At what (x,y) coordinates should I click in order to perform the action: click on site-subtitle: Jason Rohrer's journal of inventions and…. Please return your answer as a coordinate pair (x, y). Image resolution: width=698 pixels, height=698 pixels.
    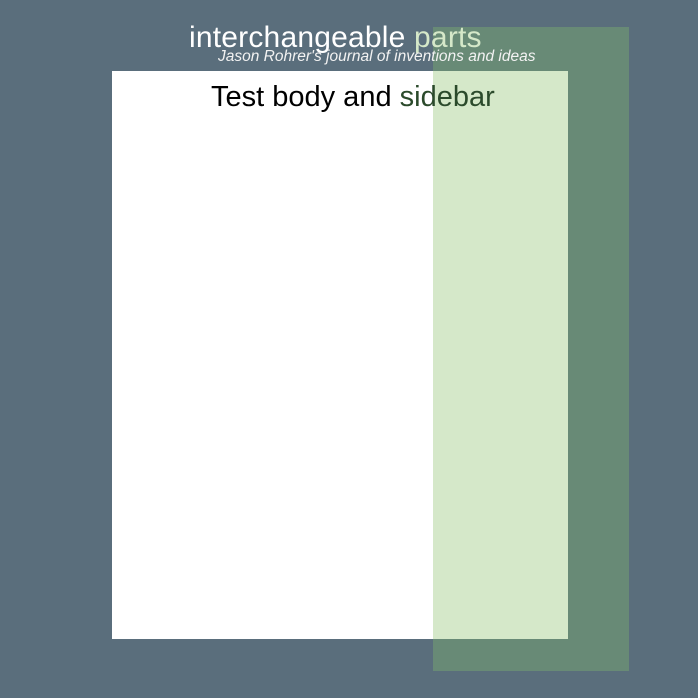
    Looking at the image, I should click on (377, 56).